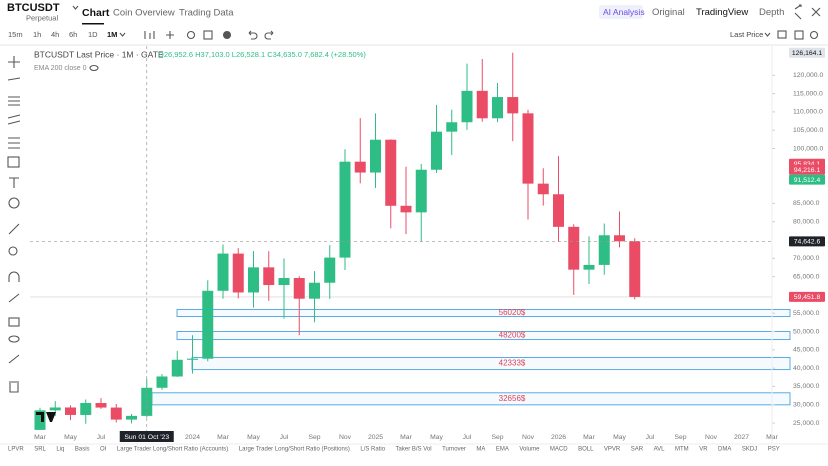 The image size is (828, 466). I want to click on indicator-option: Liq, so click(60, 450).